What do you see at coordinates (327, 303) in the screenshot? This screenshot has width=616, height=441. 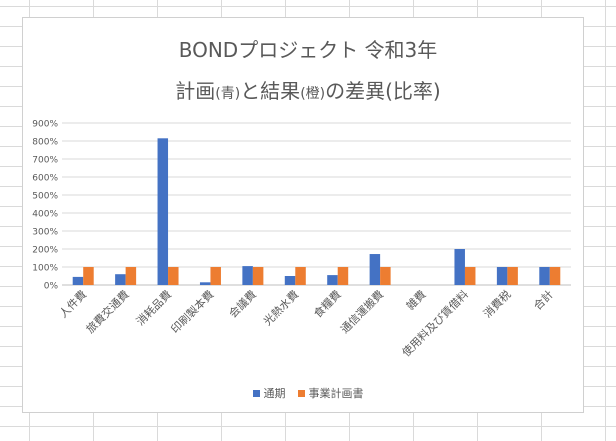 I see `x-tick-label: 食糧費` at bounding box center [327, 303].